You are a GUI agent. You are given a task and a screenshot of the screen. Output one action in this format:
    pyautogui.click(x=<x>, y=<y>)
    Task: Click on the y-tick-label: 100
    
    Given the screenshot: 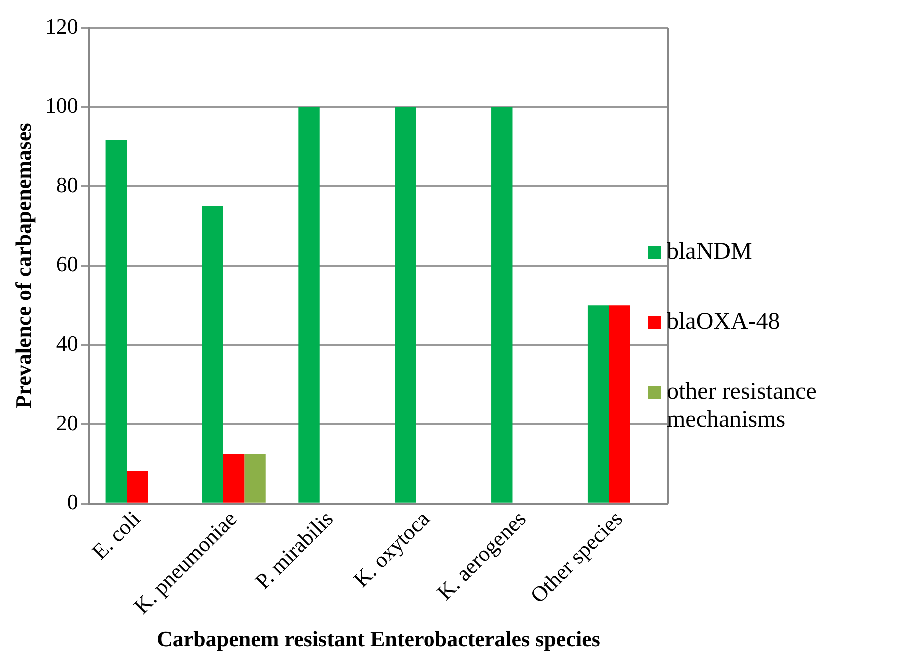 What is the action you would take?
    pyautogui.click(x=61, y=105)
    